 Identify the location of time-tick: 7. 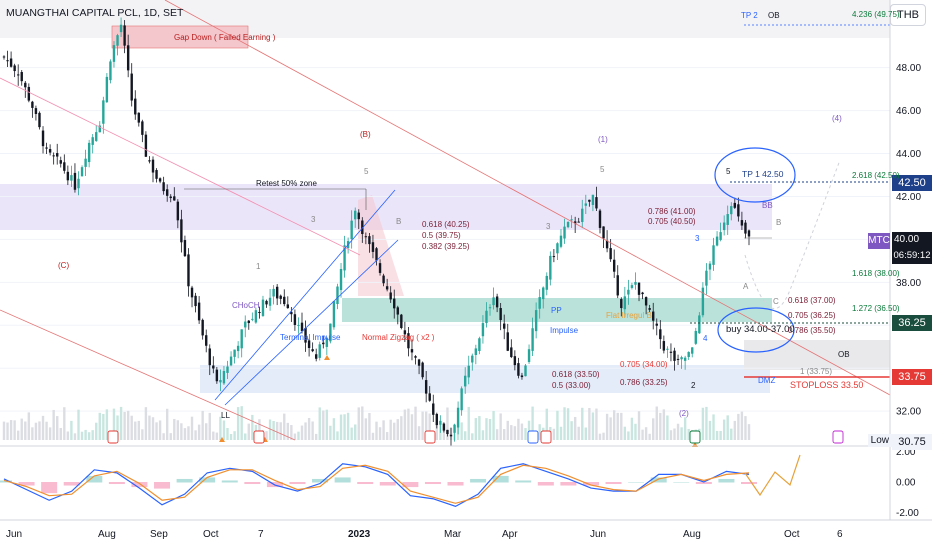
(261, 534).